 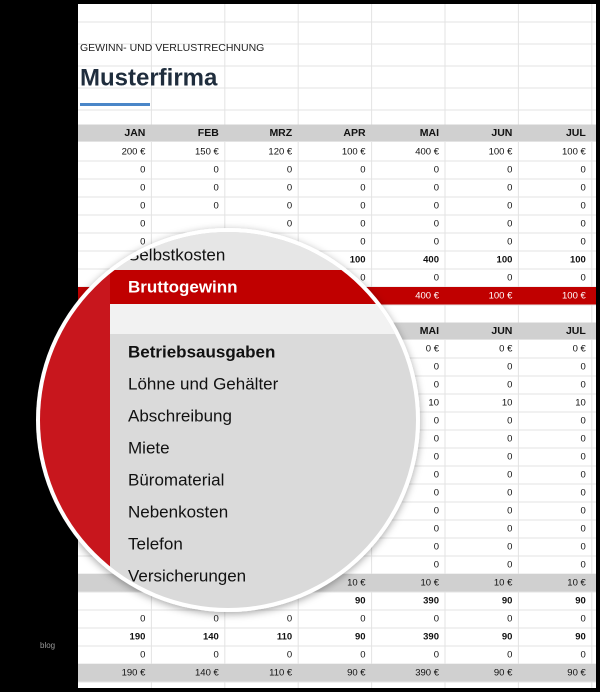 What do you see at coordinates (208, 133) in the screenshot?
I see `cell: FEB` at bounding box center [208, 133].